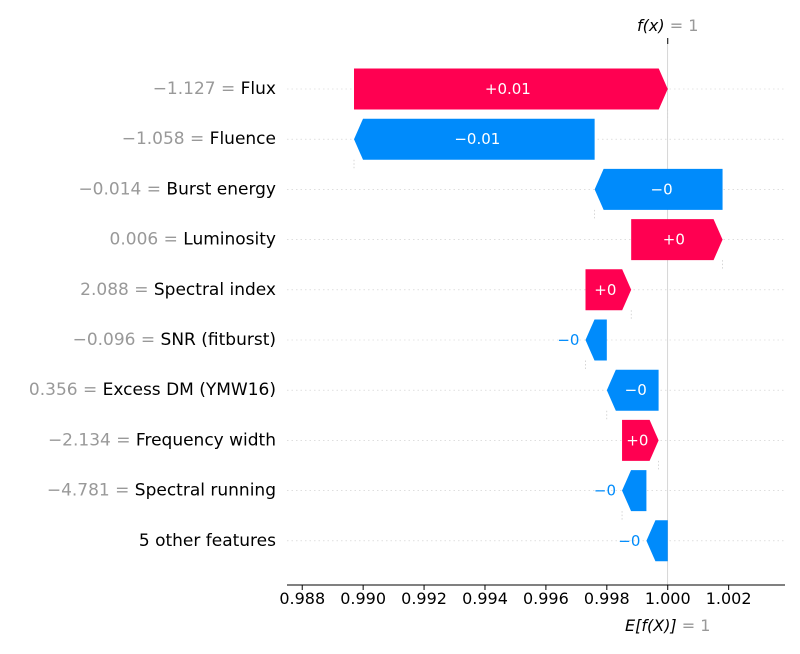  I want to click on x-tick-label: 1.000, so click(668, 598).